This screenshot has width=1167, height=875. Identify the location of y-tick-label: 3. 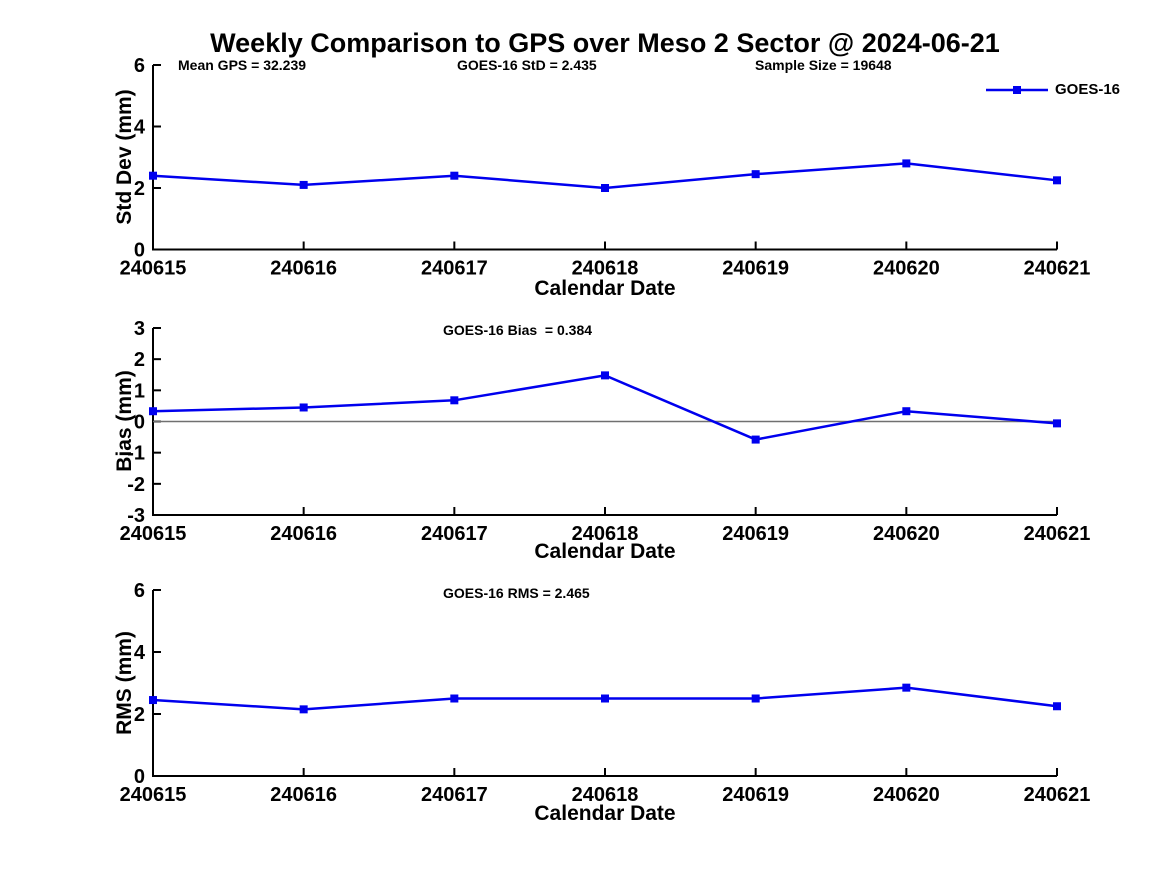
(139, 329).